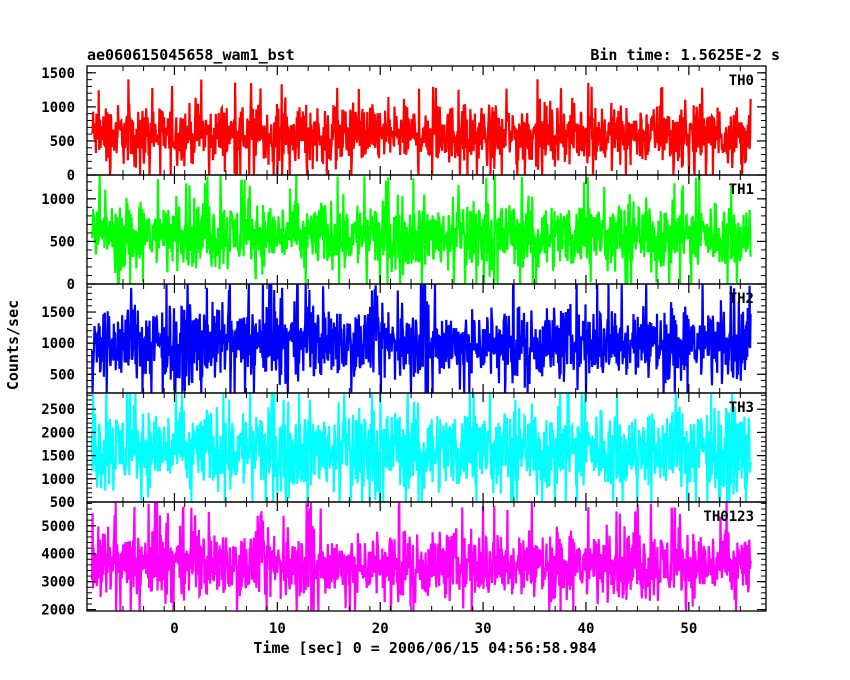 The height and width of the screenshot is (680, 850). Describe the element at coordinates (58, 410) in the screenshot. I see `y-tick-label: 2500` at that location.